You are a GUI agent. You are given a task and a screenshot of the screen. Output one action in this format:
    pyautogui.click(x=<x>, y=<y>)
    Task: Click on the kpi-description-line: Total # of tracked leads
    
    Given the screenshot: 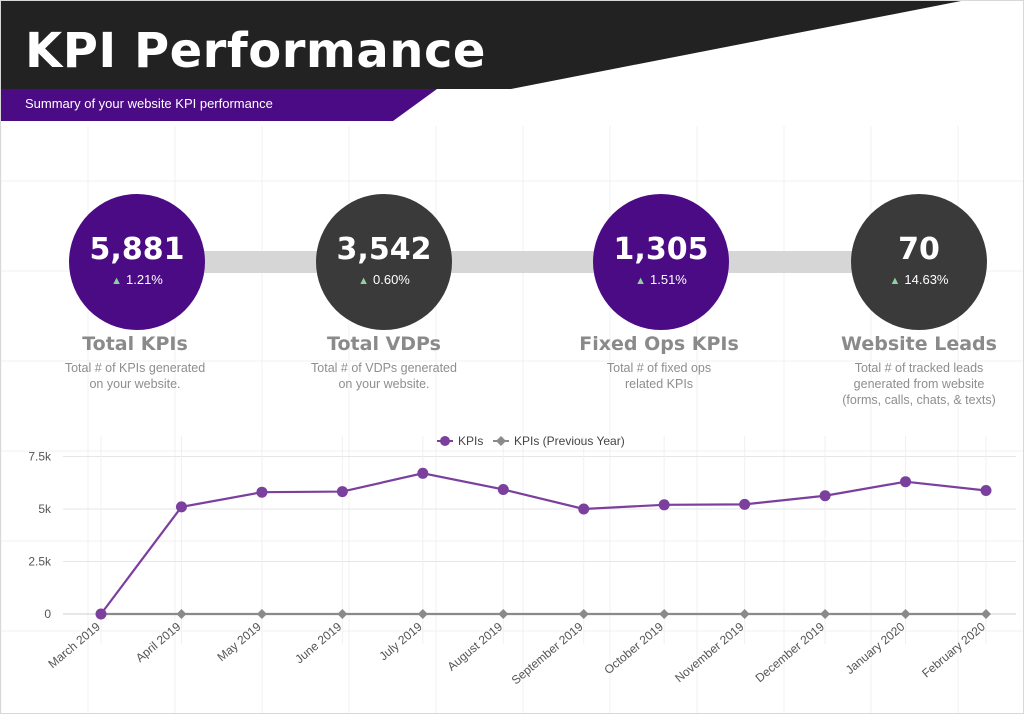 What is the action you would take?
    pyautogui.click(x=919, y=368)
    